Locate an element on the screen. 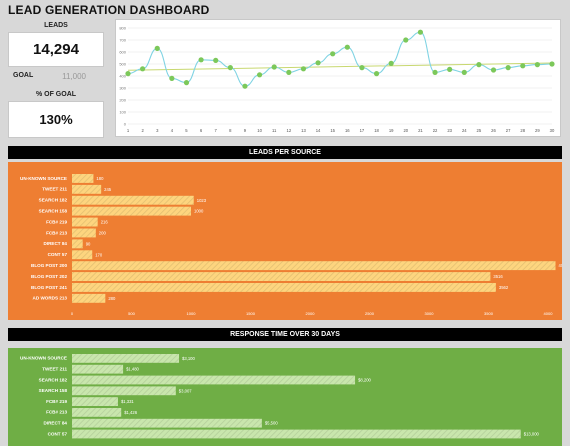 The image size is (570, 446). bar-value-label: $1,480 is located at coordinates (132, 369).